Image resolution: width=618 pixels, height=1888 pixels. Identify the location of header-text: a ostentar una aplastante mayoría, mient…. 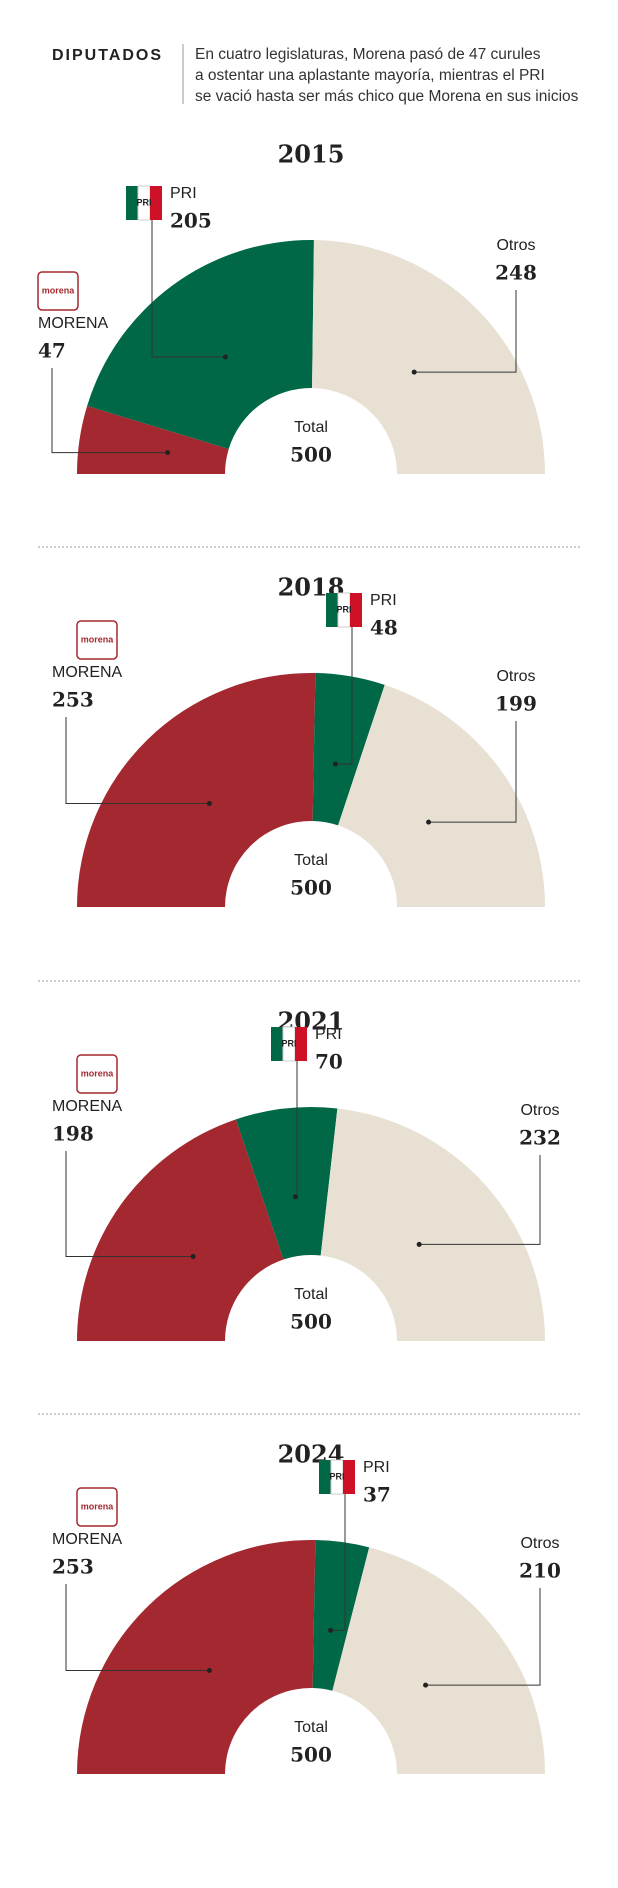
(370, 75).